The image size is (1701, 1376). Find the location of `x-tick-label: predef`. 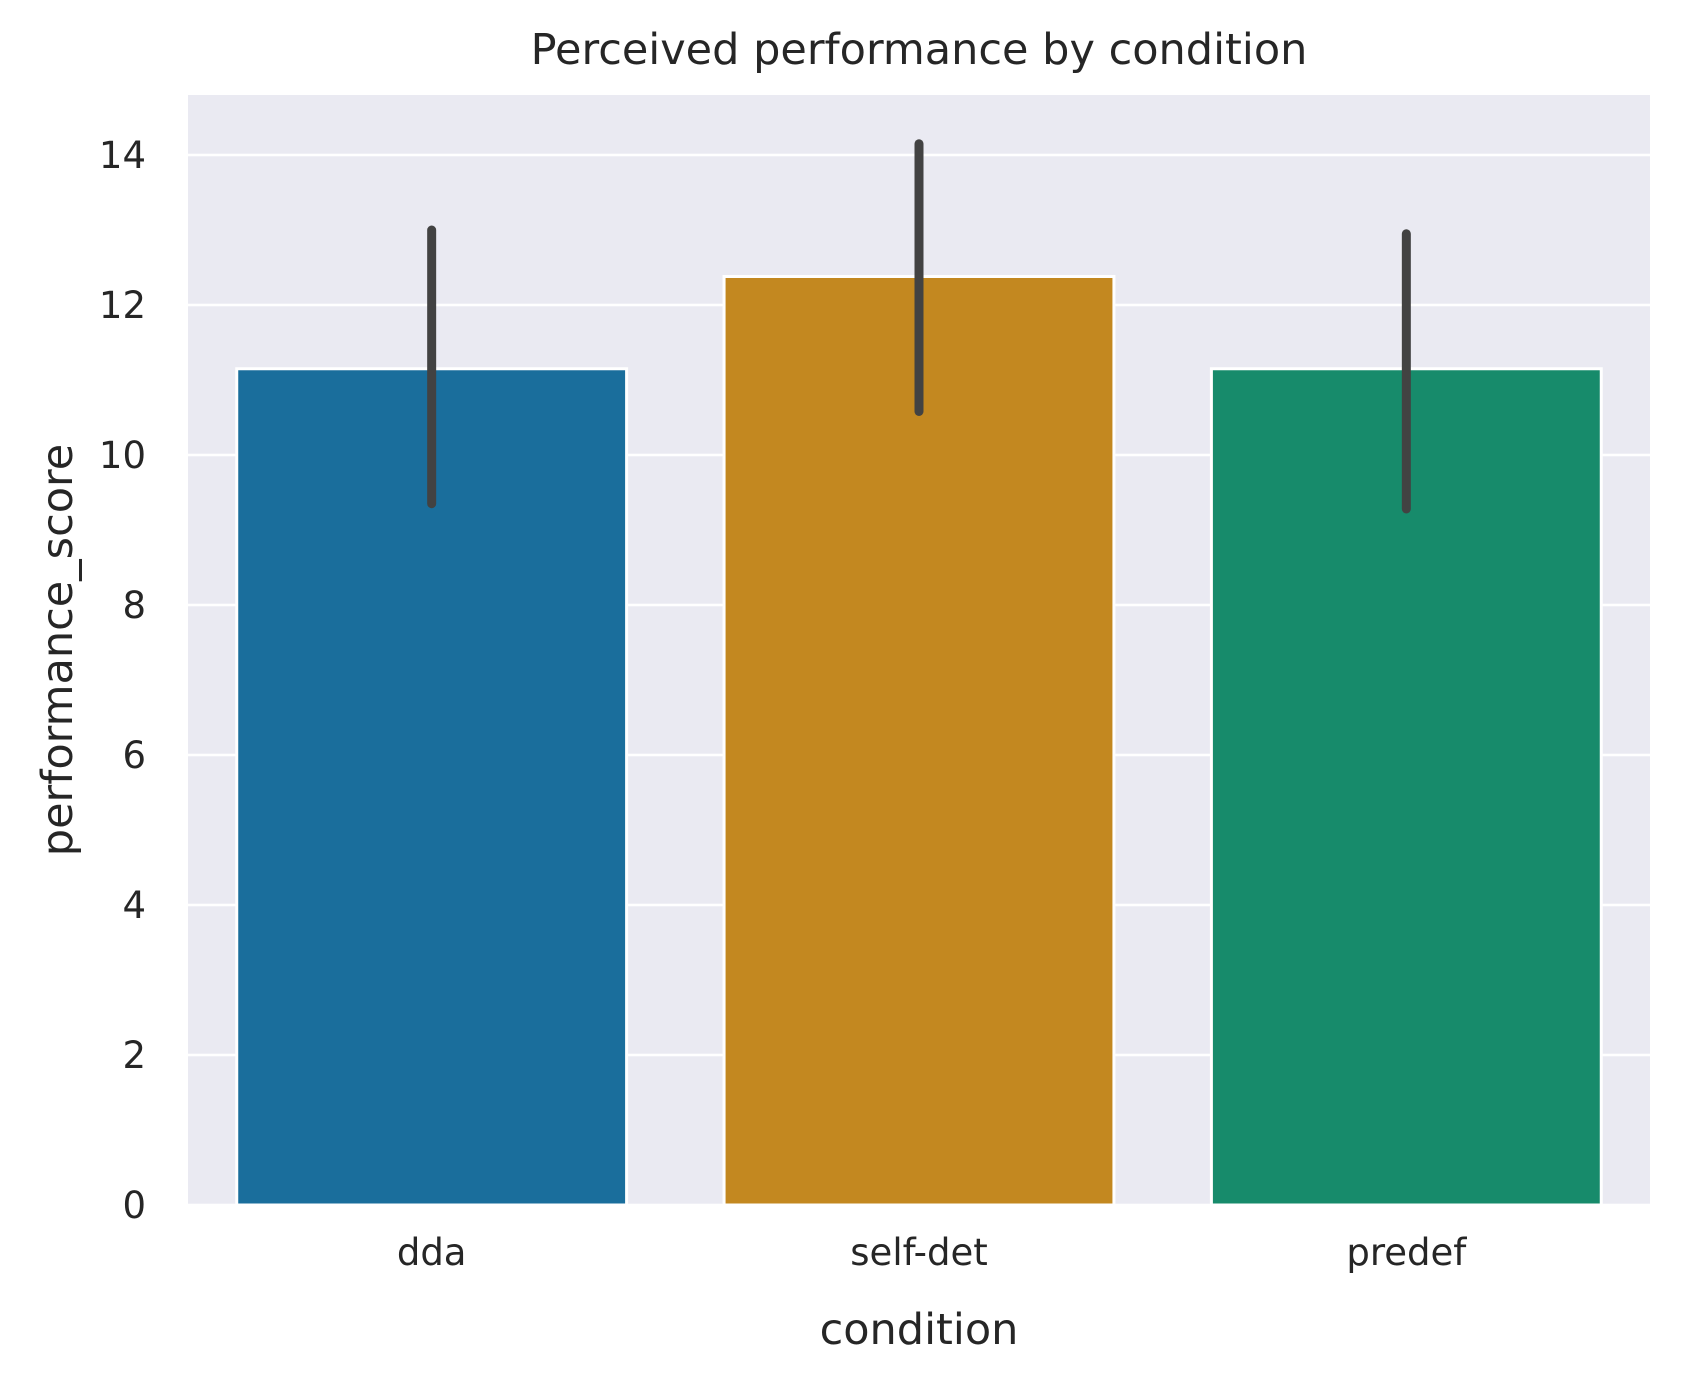

x-tick-label: predef is located at coordinates (1406, 1252).